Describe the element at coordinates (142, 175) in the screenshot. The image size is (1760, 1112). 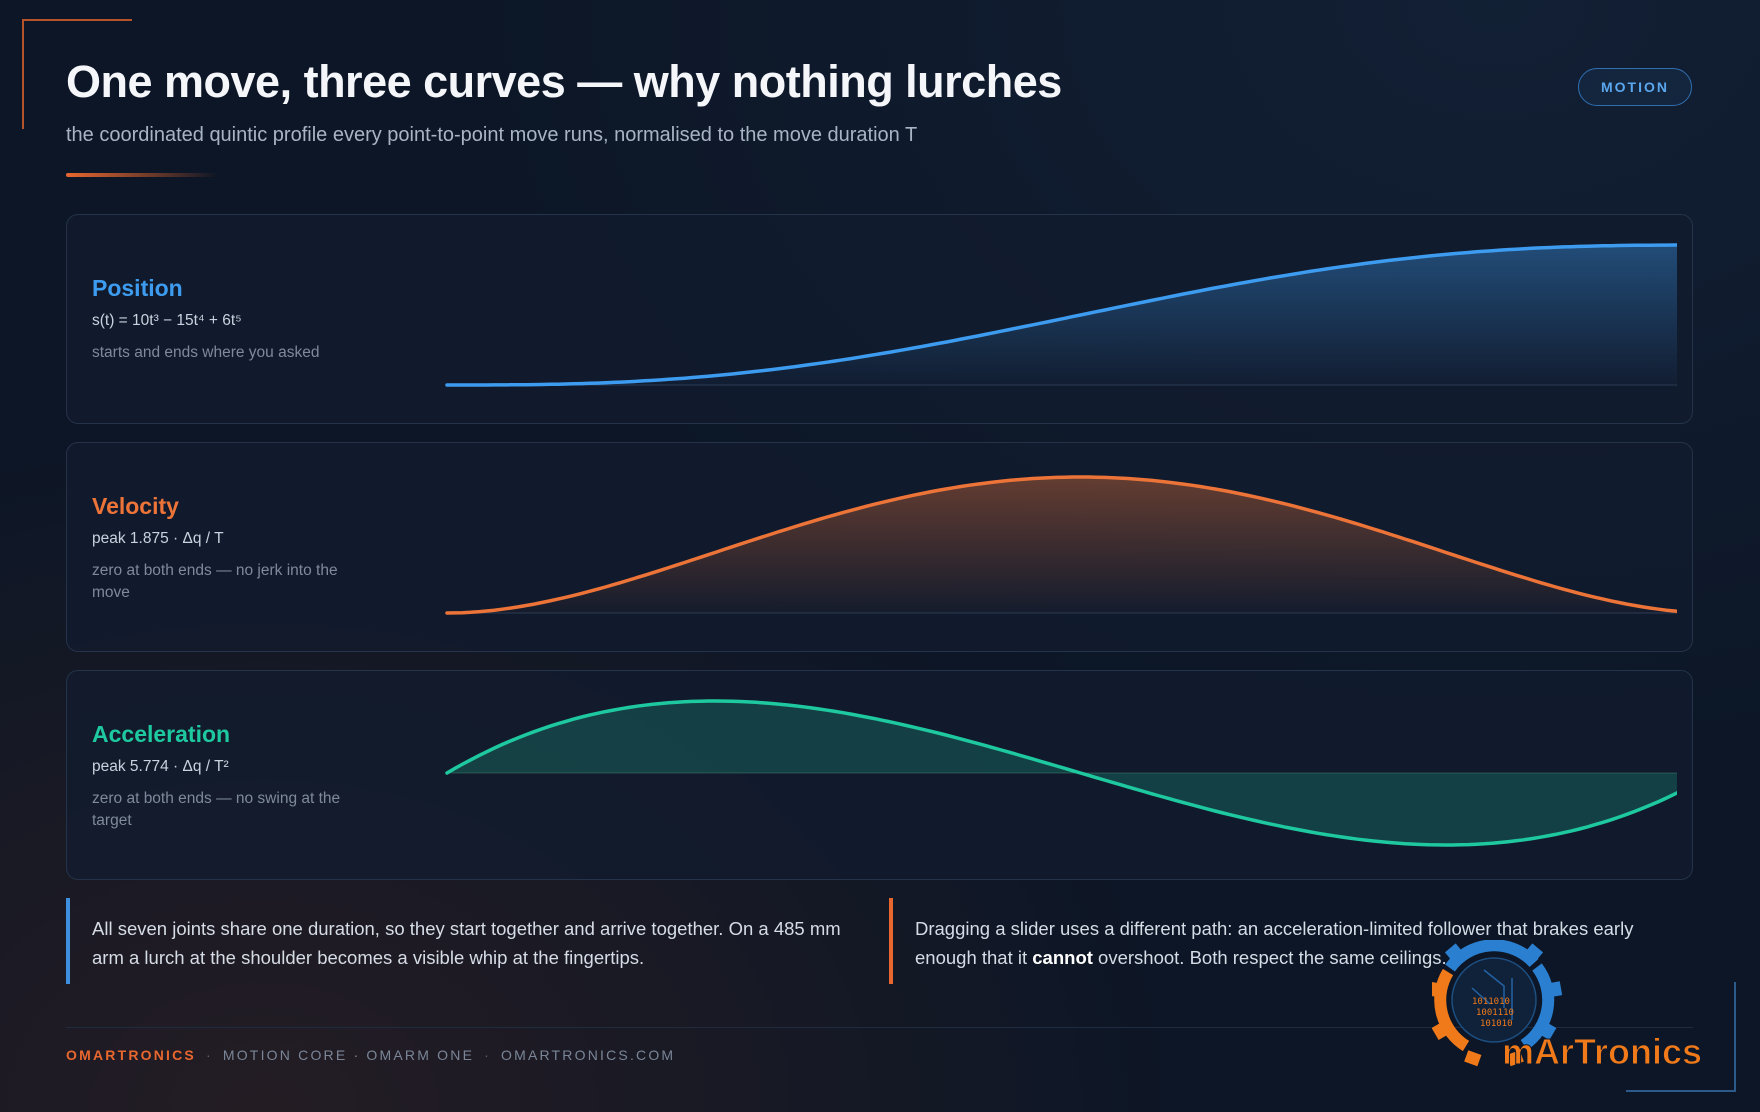
I see `title-accent-line` at that location.